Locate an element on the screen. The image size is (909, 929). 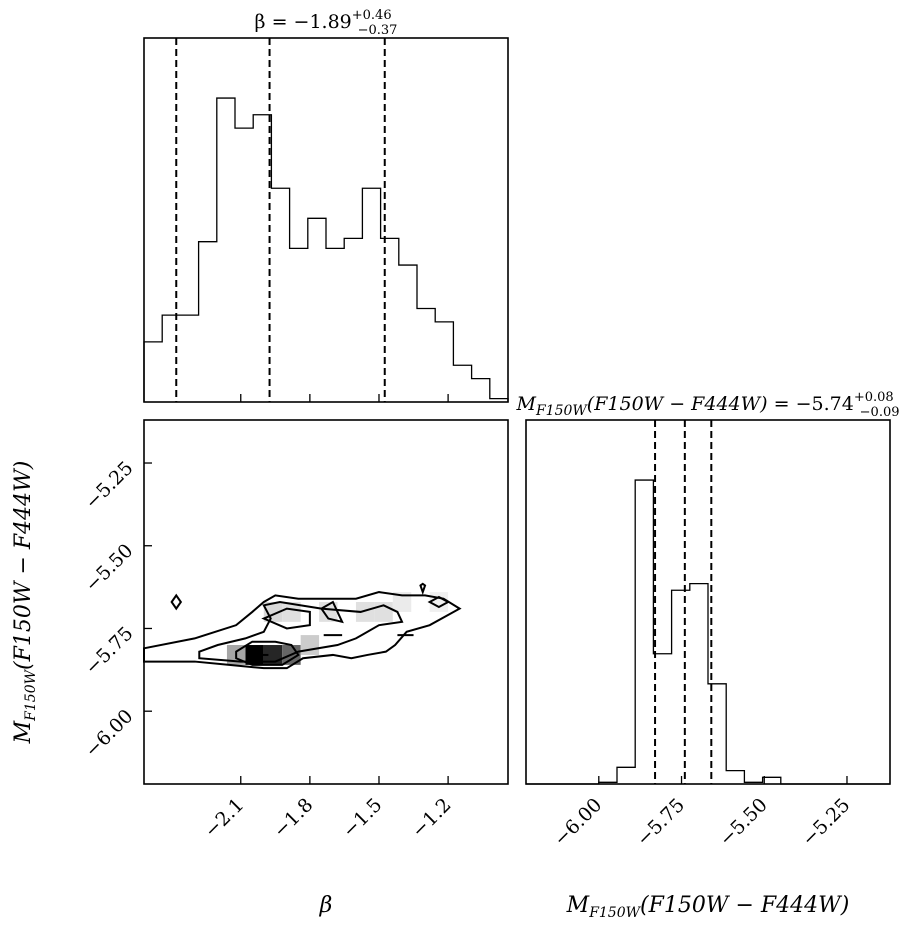
beta-title: β = −1.89+0.46 −0.37 is located at coordinates (326, 23).